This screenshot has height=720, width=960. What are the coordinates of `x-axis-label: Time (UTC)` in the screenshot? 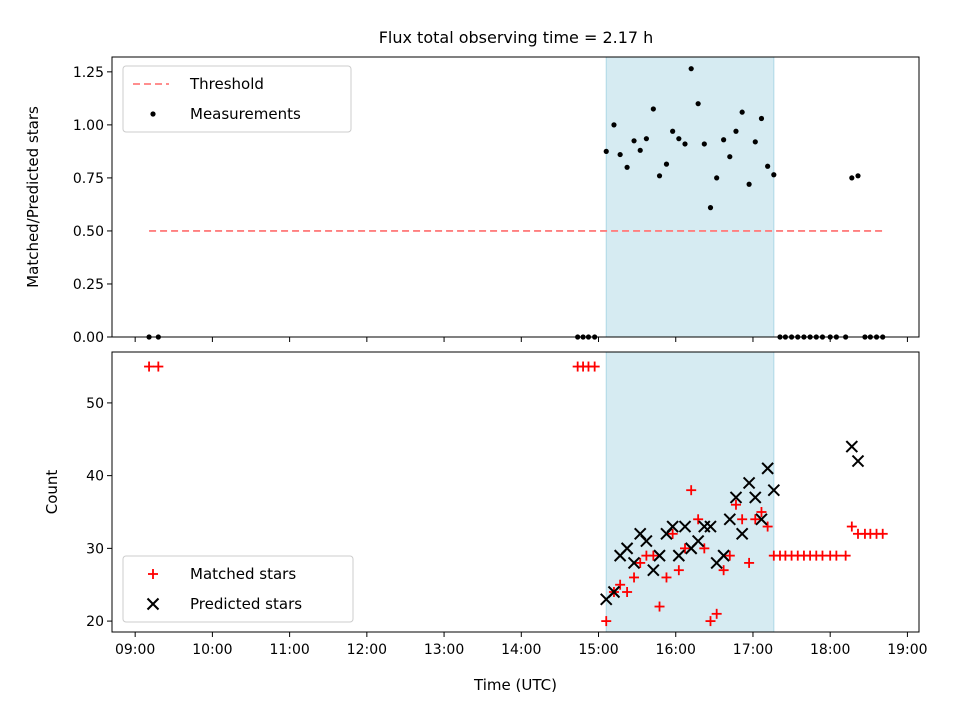 It's located at (515, 685).